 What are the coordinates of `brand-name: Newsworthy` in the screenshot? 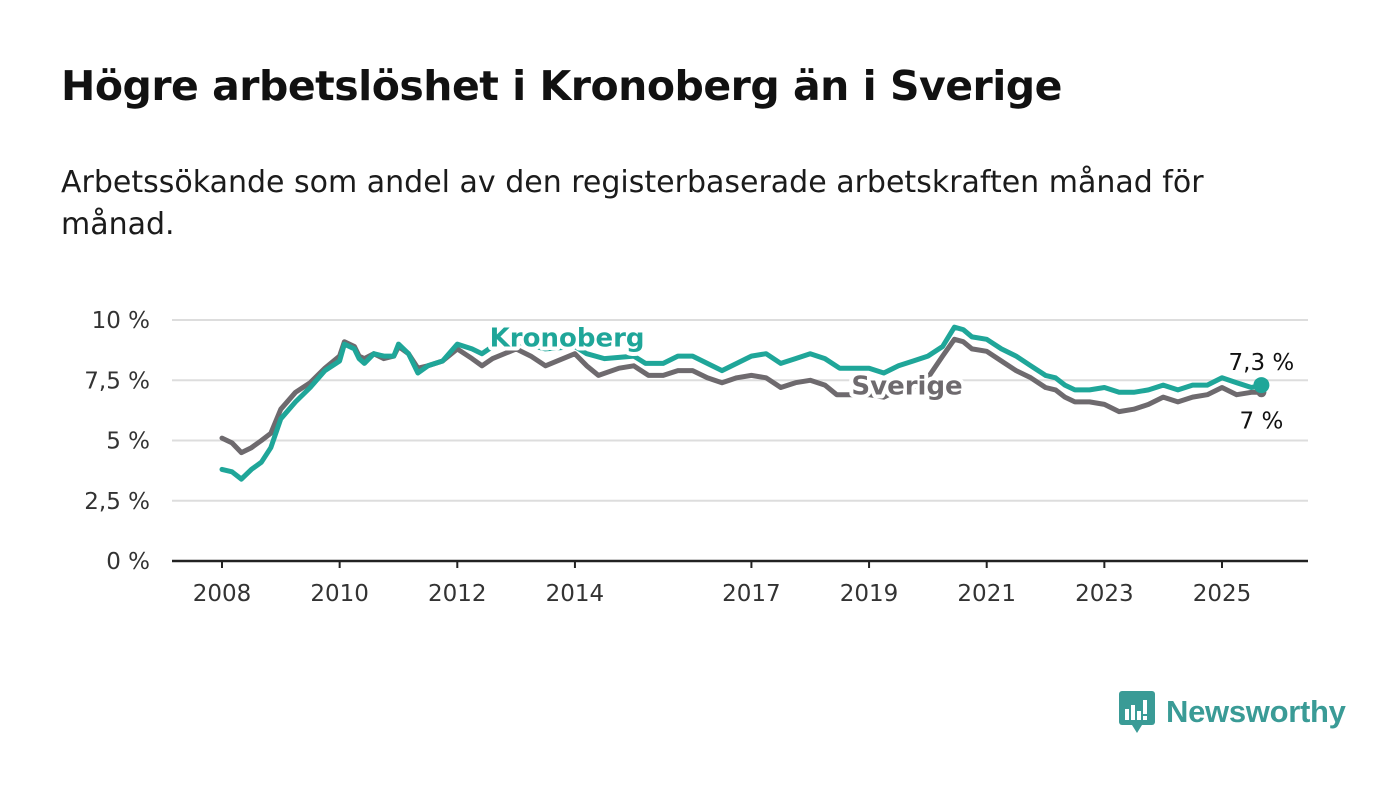 It's located at (1256, 711).